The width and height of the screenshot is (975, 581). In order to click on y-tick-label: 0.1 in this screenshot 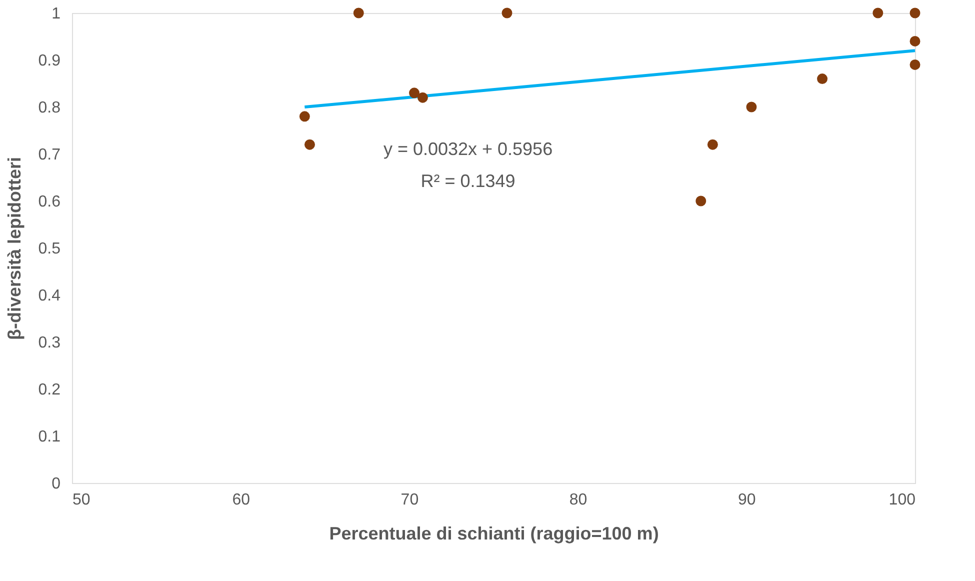, I will do `click(49, 437)`.